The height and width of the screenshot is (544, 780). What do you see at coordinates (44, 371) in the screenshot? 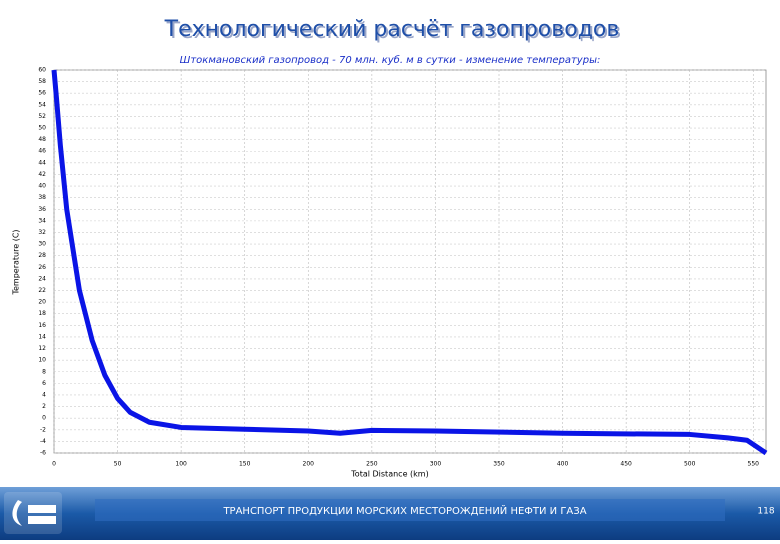
I see `y-tick-label: 8` at bounding box center [44, 371].